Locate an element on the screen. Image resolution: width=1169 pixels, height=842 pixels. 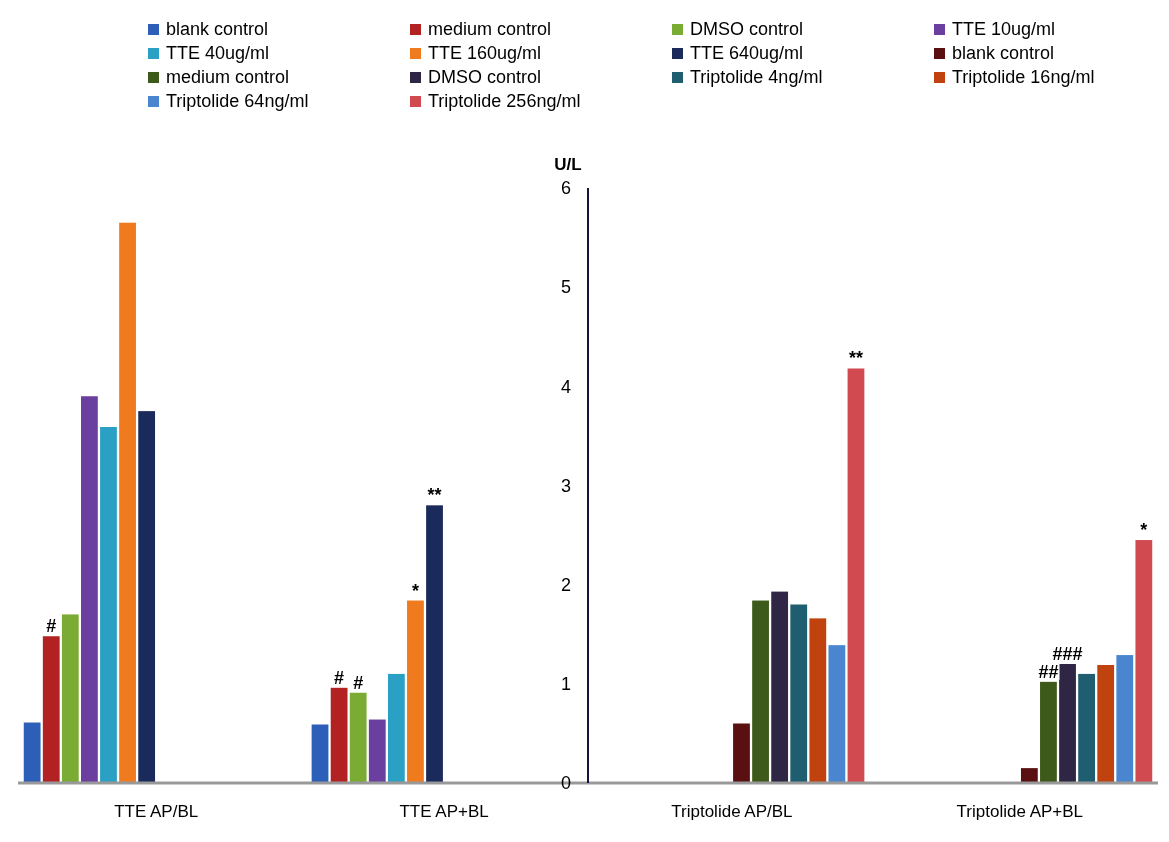
y-tick-label: 1 is located at coordinates (566, 684).